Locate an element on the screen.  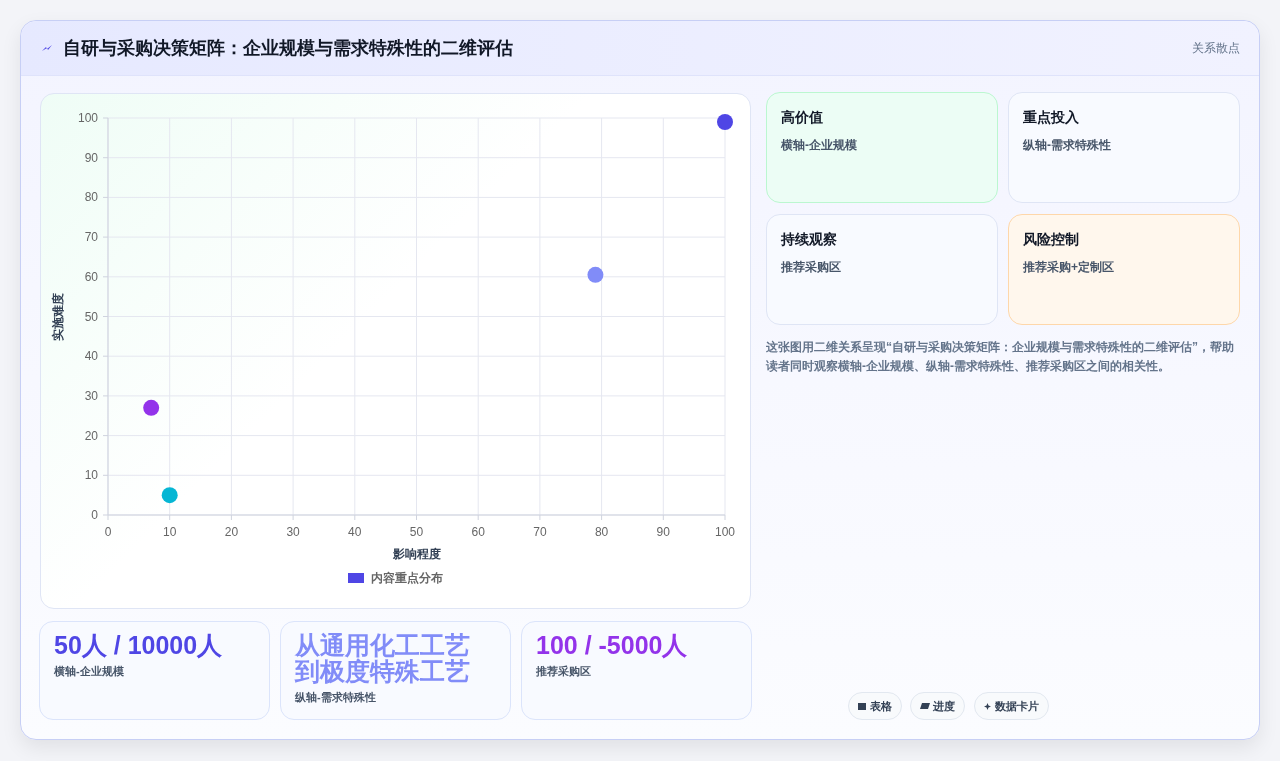
text: 关系散点 is located at coordinates (1215, 48).